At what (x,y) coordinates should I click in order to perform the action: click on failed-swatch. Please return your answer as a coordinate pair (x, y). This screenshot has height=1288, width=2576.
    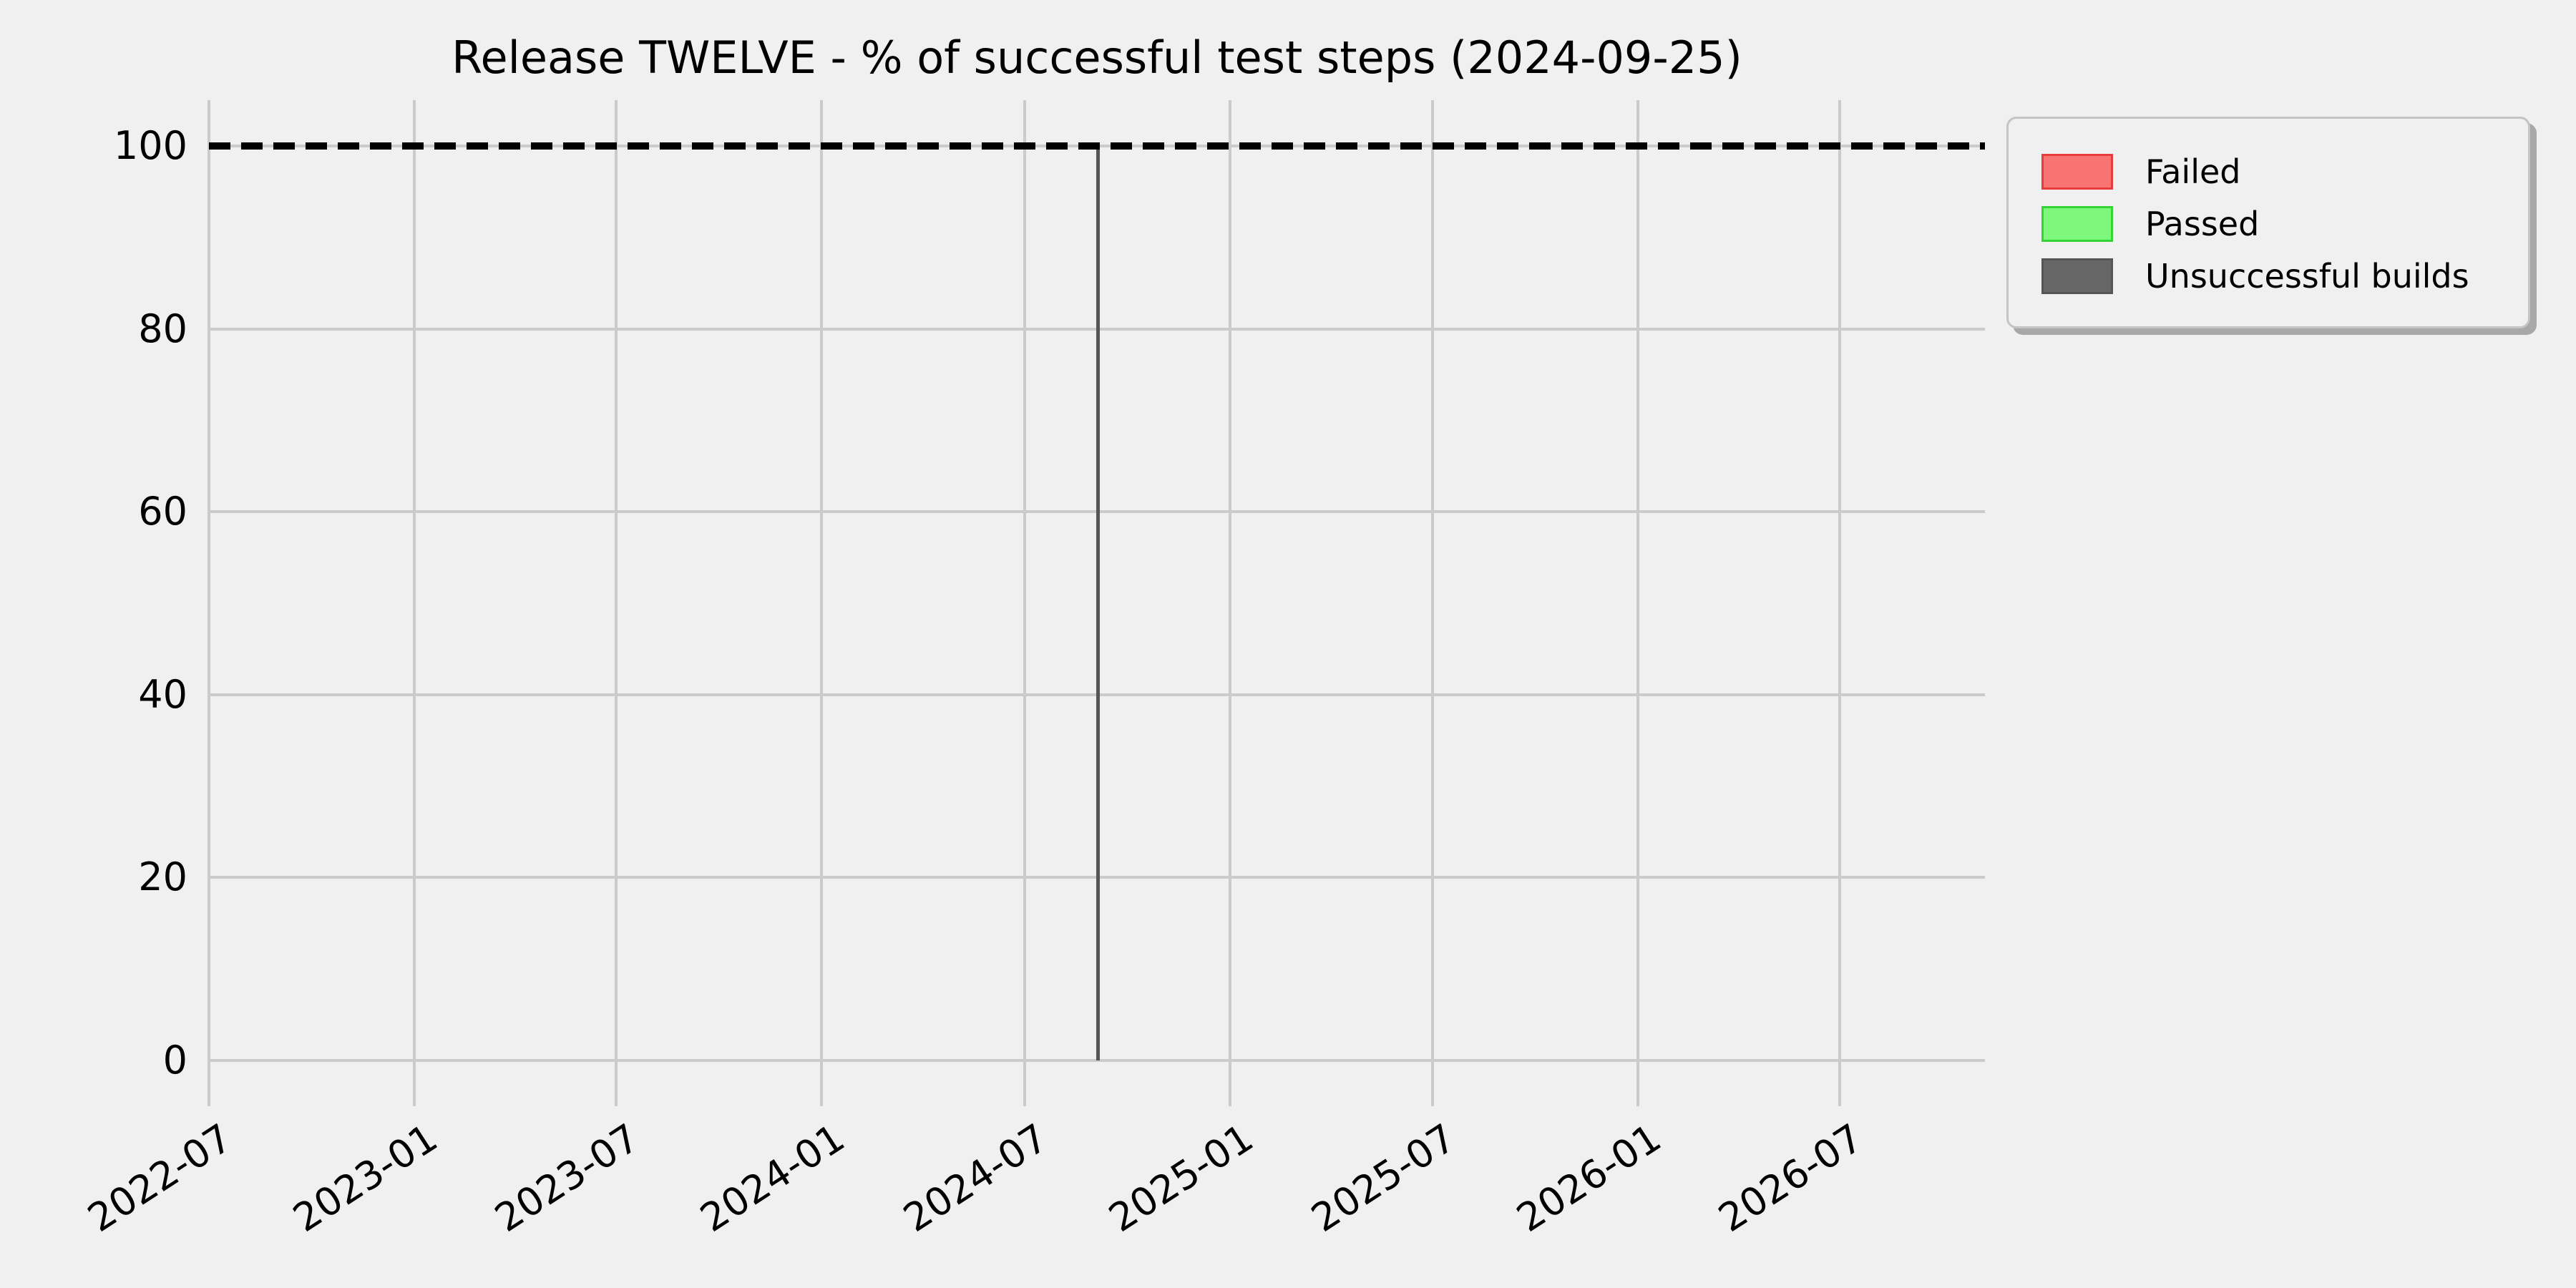
    Looking at the image, I should click on (2077, 172).